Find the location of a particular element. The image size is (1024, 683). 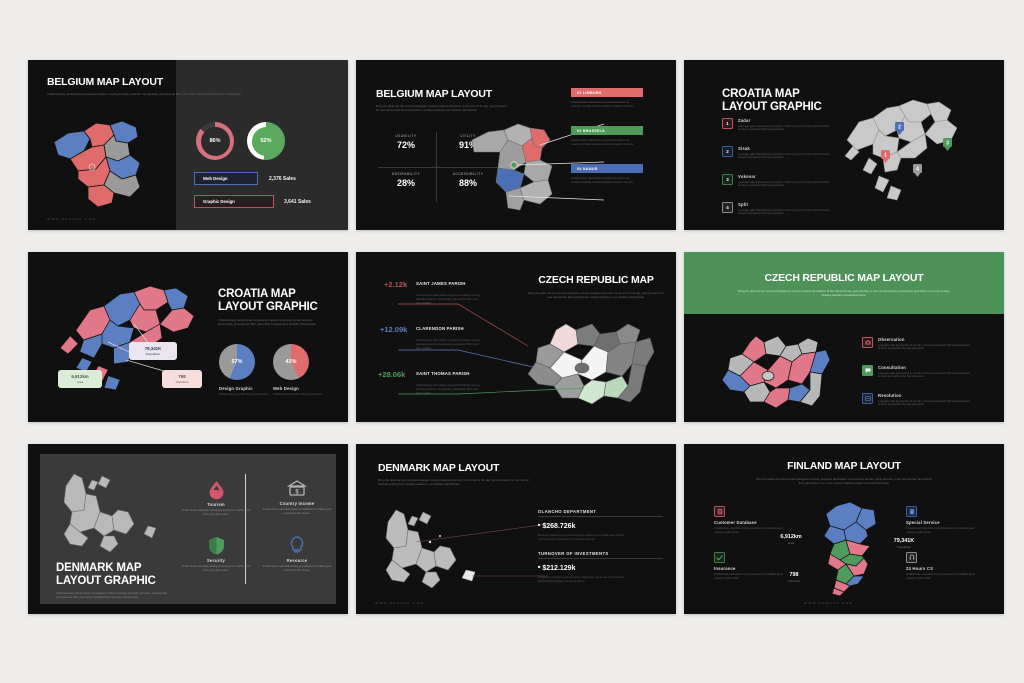

legend-web-design: Web Design is located at coordinates (226, 178).